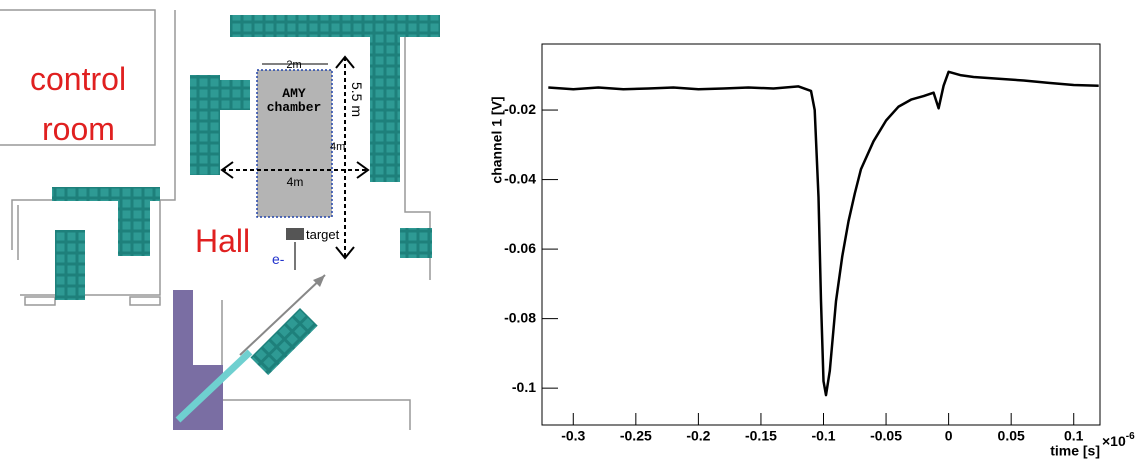 This screenshot has height=462, width=1146. What do you see at coordinates (573, 436) in the screenshot?
I see `x-tick-label: -0.3` at bounding box center [573, 436].